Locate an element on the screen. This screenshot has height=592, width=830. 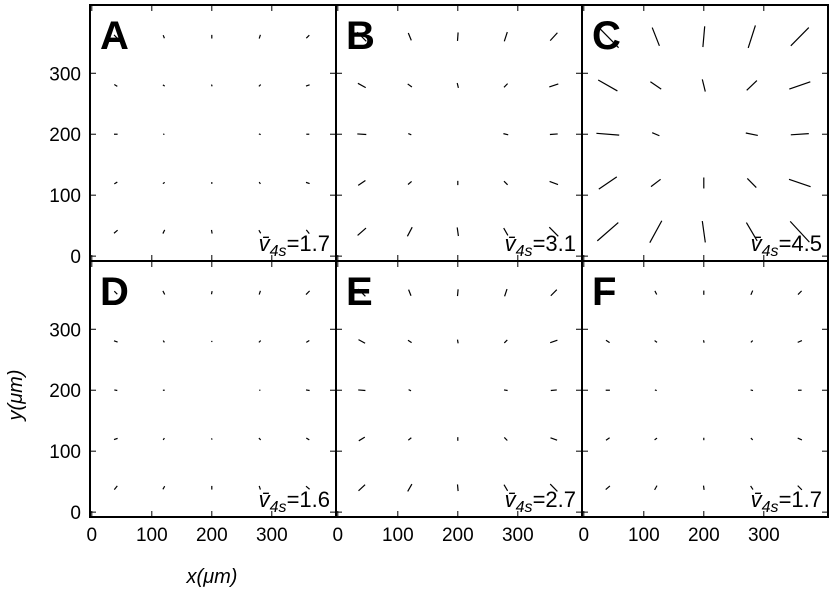
annotation: v̄4s=1.6 is located at coordinates (294, 501).